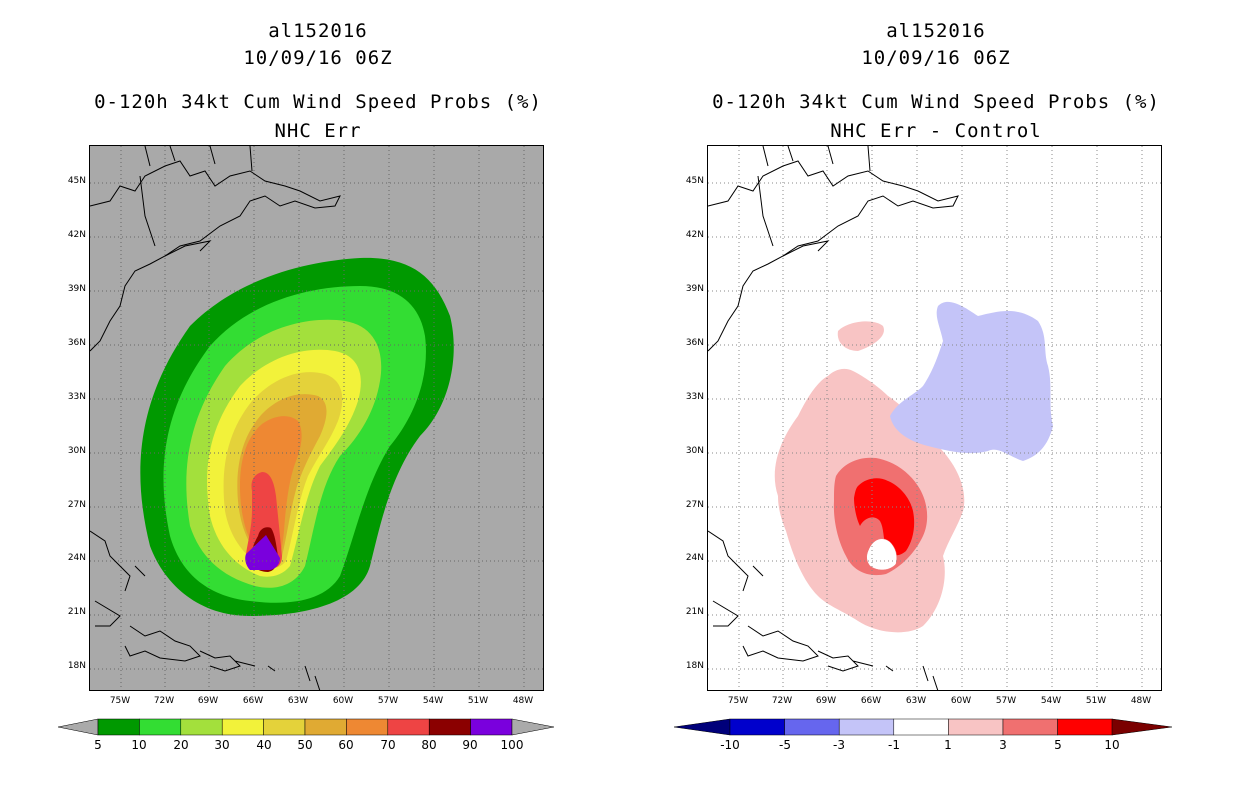 The width and height of the screenshot is (1236, 800). Describe the element at coordinates (76, 181) in the screenshot. I see `lat-label-45N: 45N` at that location.